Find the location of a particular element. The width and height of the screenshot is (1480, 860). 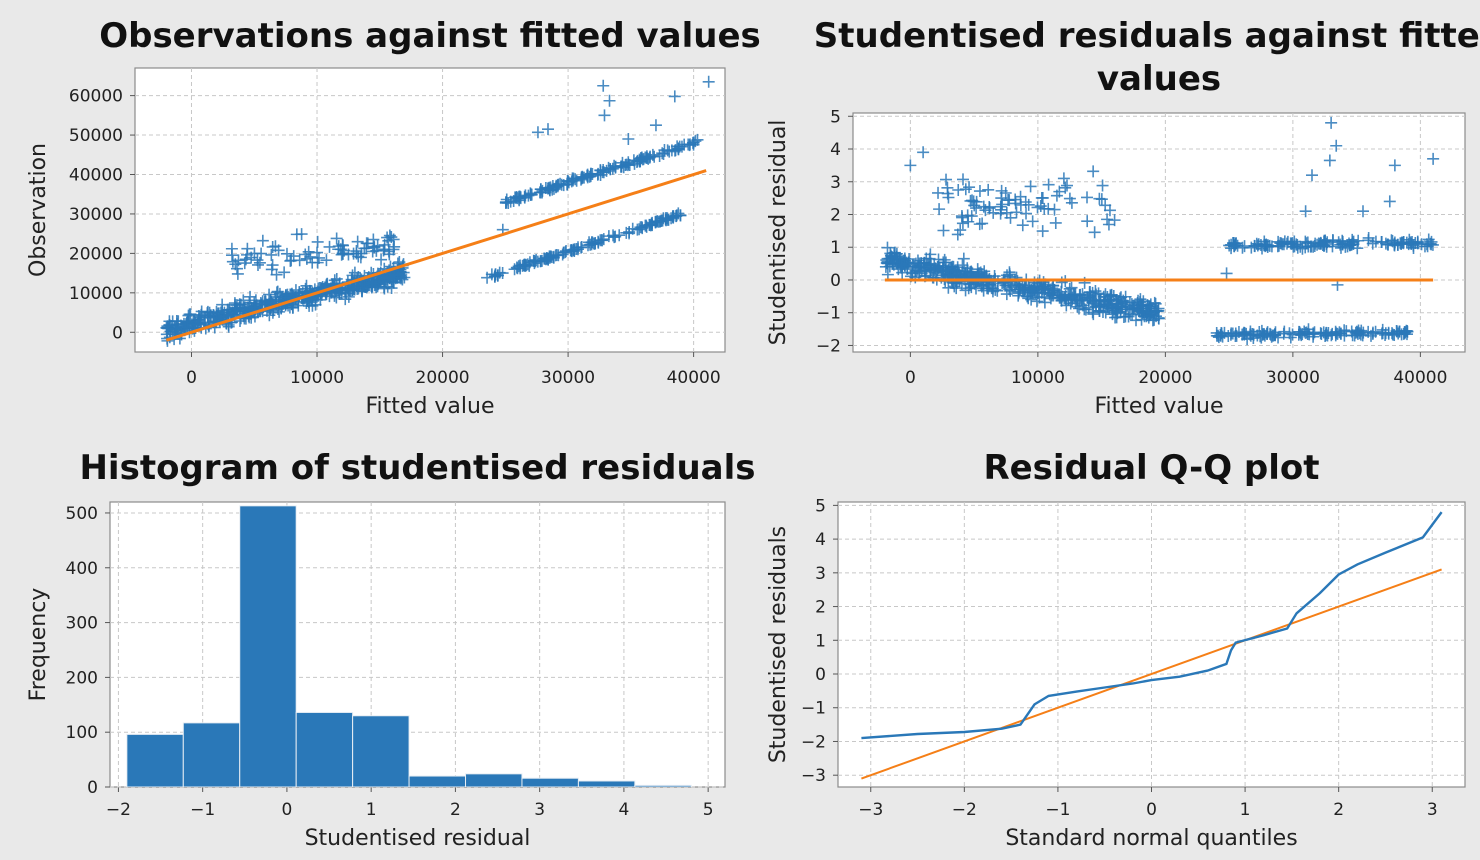

chart-title: Observations against fitted values is located at coordinates (430, 36).